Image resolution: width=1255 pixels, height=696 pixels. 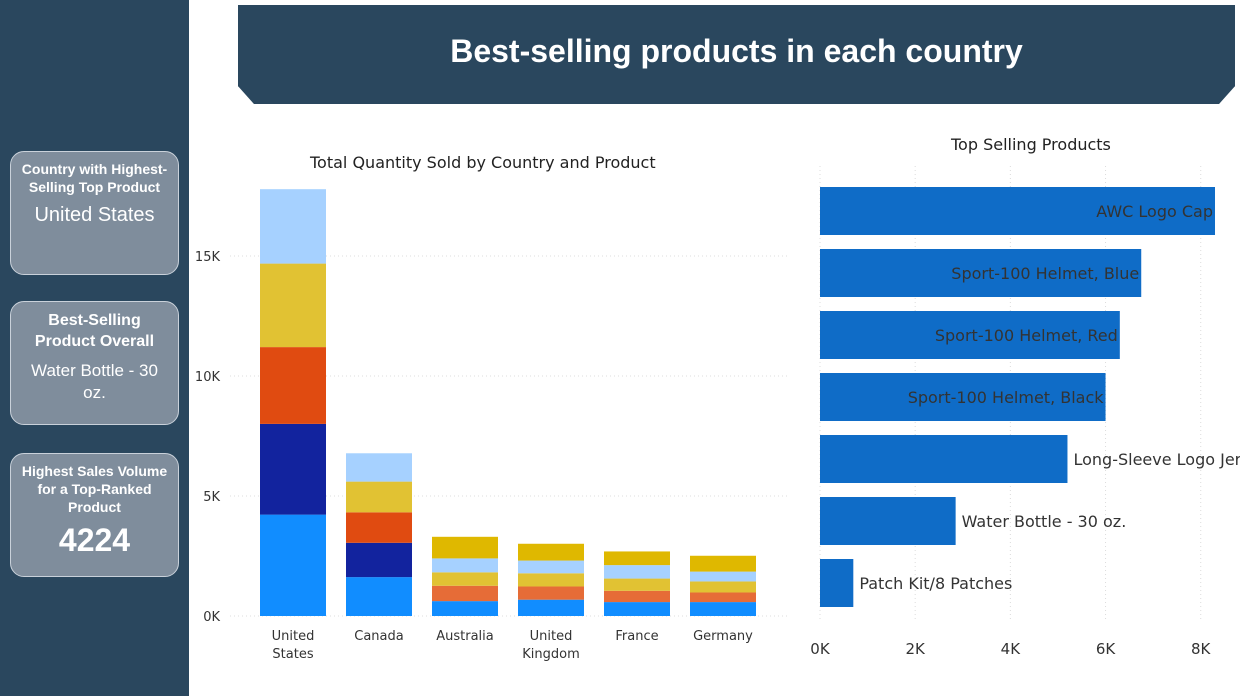 I want to click on y-tick-label: 15K, so click(x=208, y=257).